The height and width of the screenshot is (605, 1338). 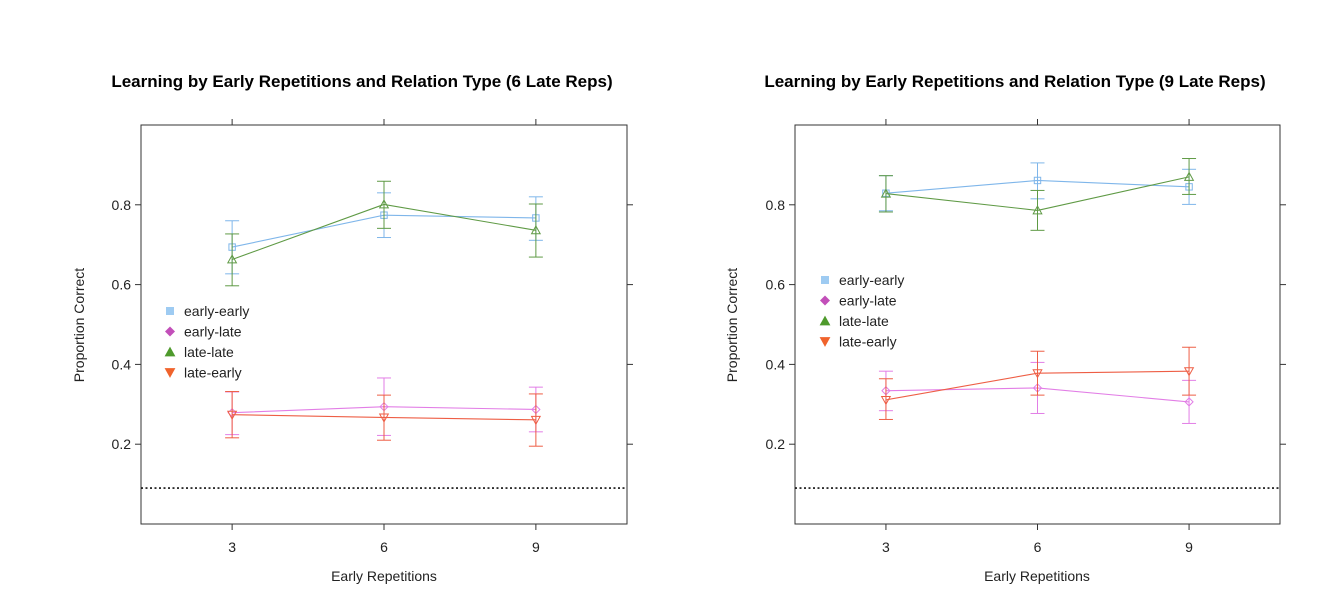 I want to click on series-line-early-early, so click(x=1037, y=186).